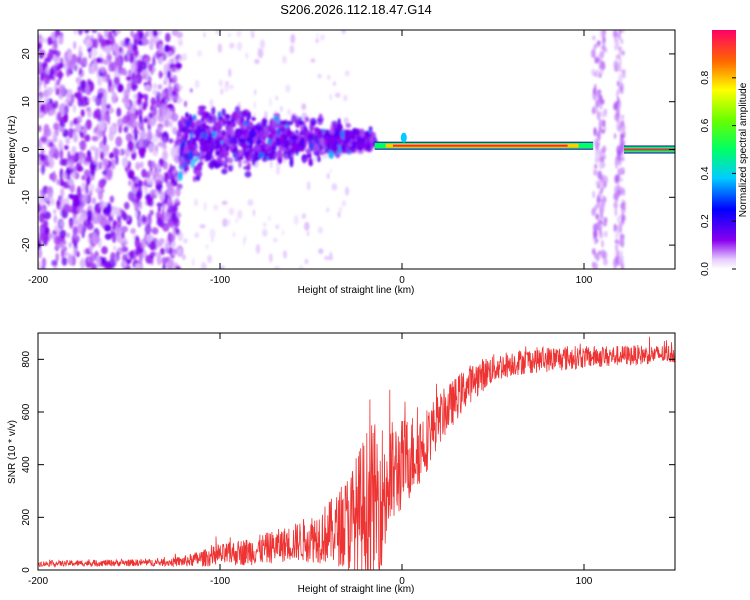  I want to click on spectrogram-y-tick-label: 0, so click(26, 149).